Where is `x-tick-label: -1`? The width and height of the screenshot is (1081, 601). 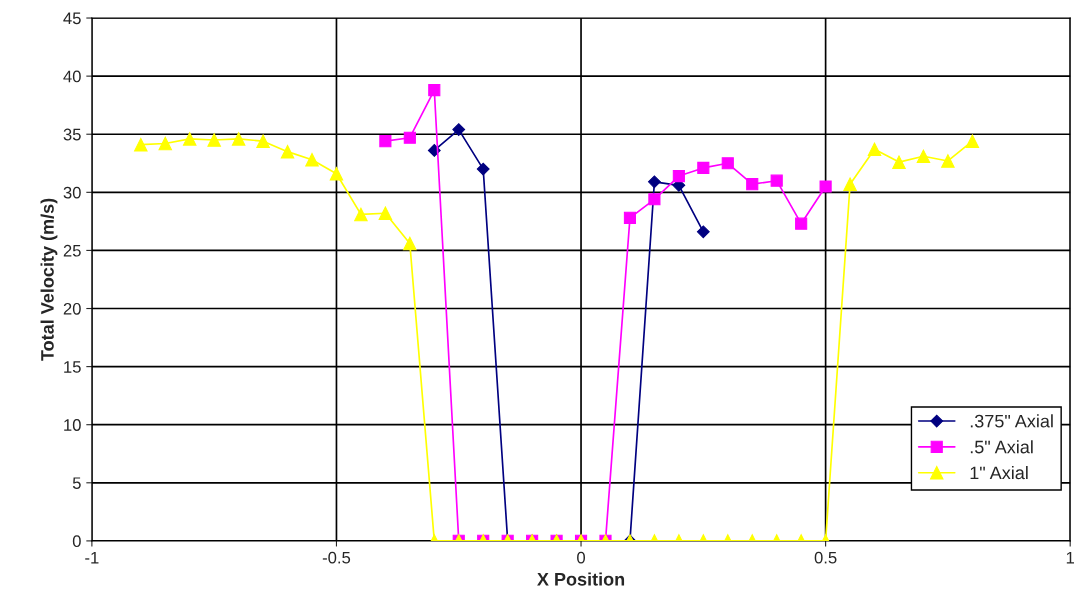
x-tick-label: -1 is located at coordinates (92, 557).